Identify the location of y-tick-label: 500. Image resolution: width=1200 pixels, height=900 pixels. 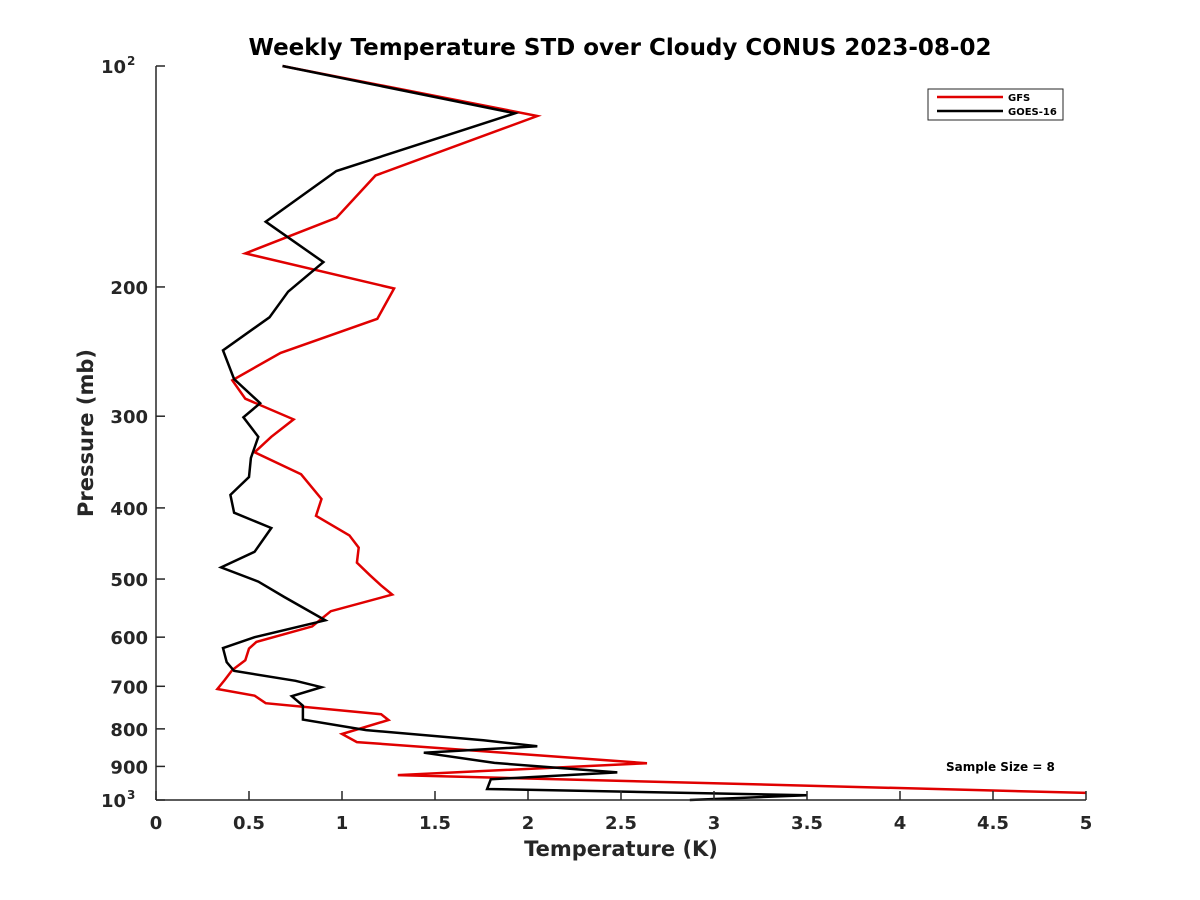
(129, 580).